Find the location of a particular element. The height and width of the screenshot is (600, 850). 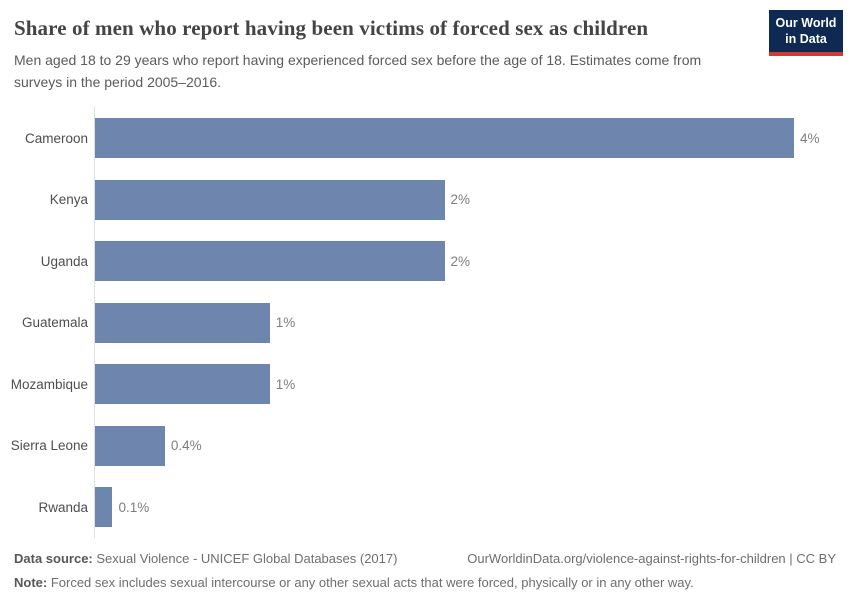

value-label: 0.1% is located at coordinates (134, 507).